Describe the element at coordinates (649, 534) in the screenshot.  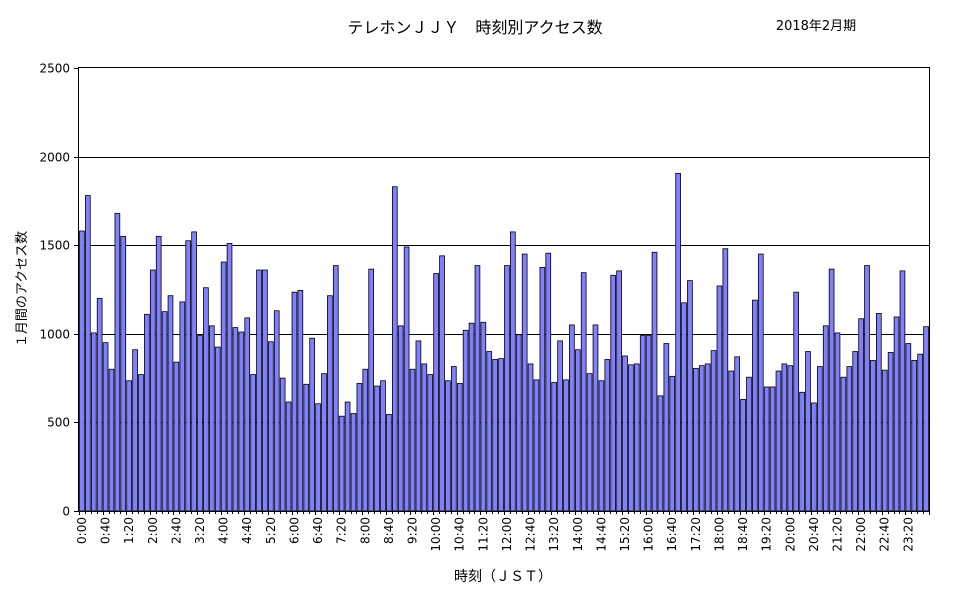
I see `x-tick-label: 16:00` at that location.